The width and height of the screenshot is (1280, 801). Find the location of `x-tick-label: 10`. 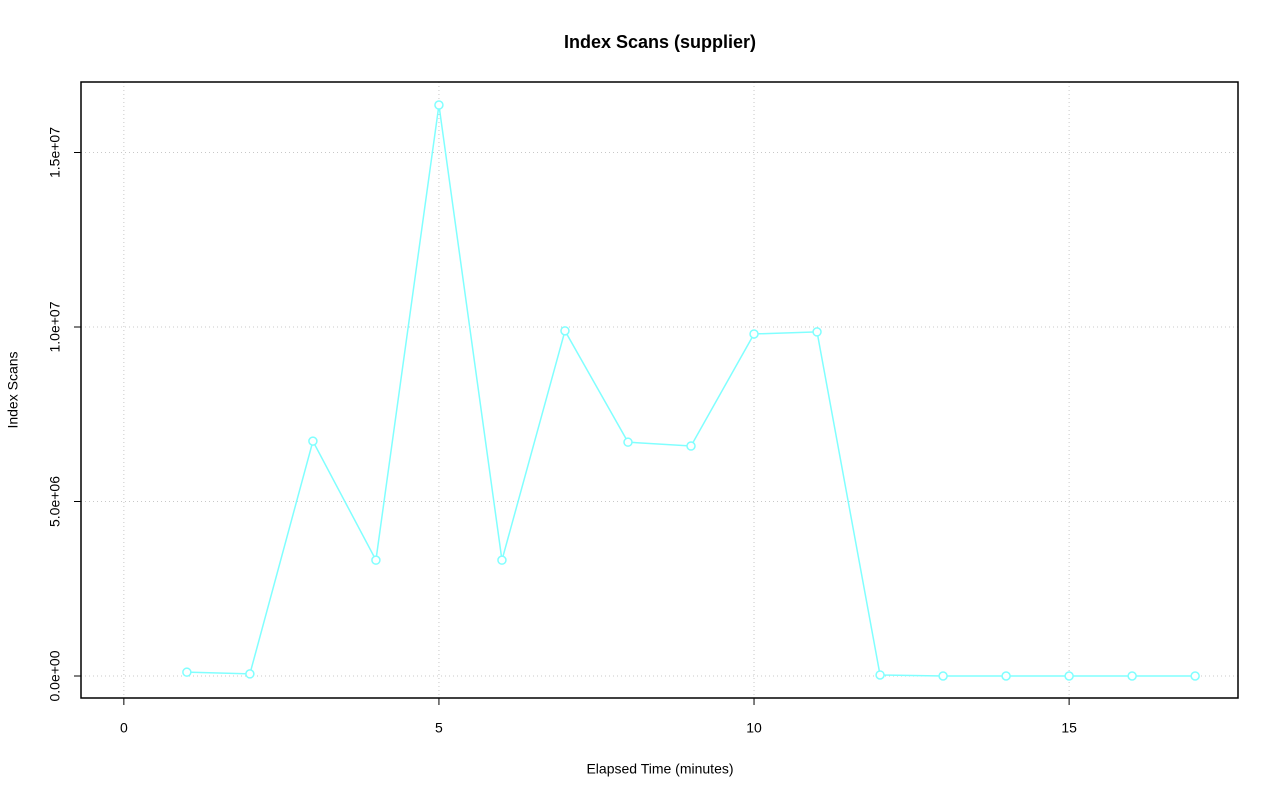

x-tick-label: 10 is located at coordinates (754, 728).